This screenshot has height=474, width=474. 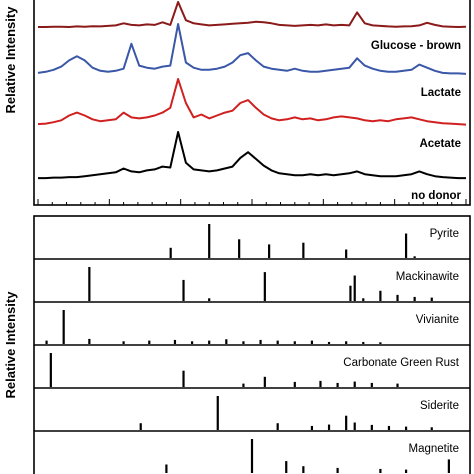 What do you see at coordinates (441, 93) in the screenshot?
I see `trace-label-lactate: Lactate` at bounding box center [441, 93].